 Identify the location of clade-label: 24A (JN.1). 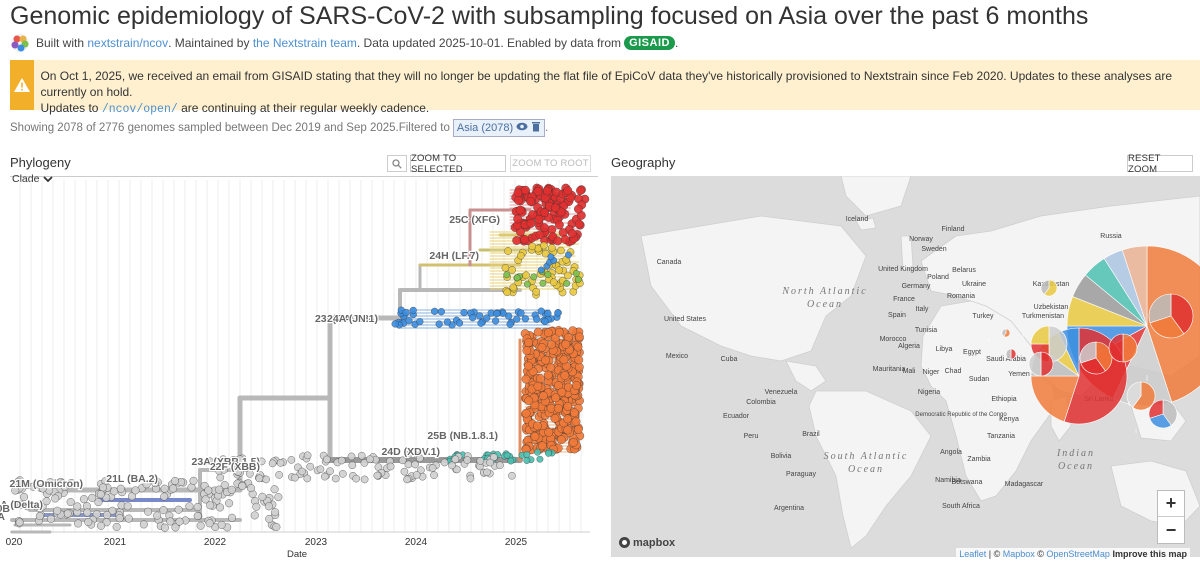
(352, 319).